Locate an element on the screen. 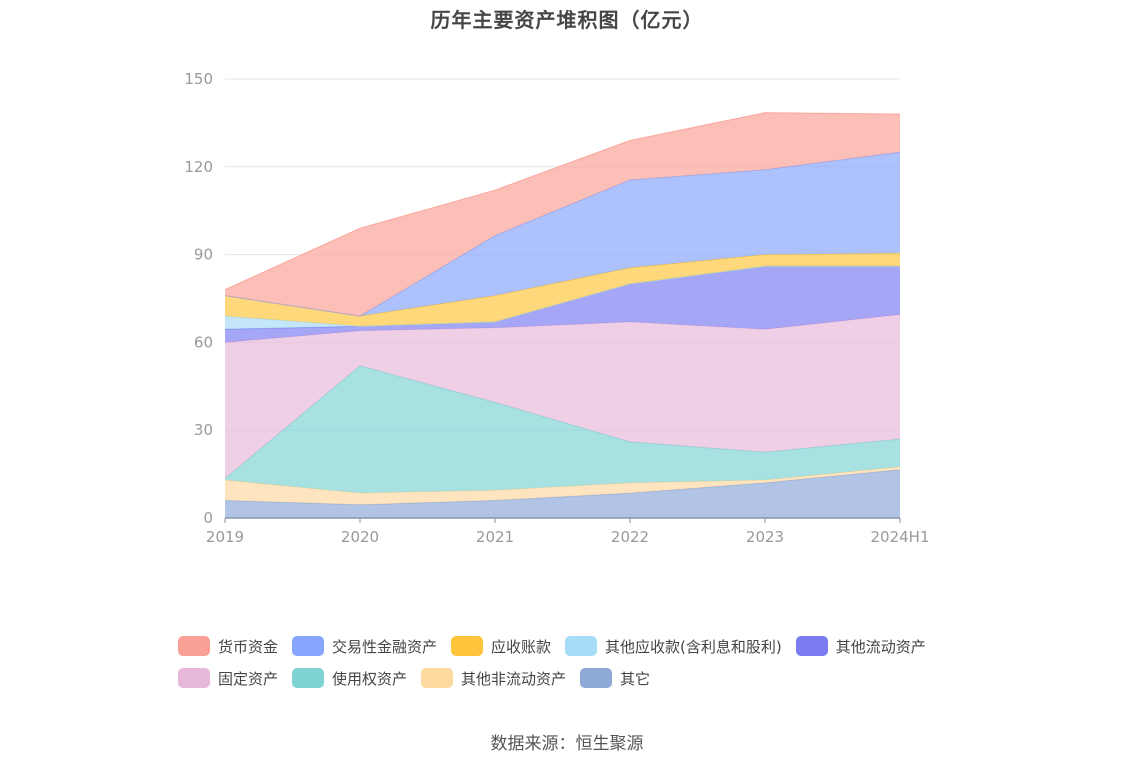  legend-label: 固定资产 is located at coordinates (248, 678).